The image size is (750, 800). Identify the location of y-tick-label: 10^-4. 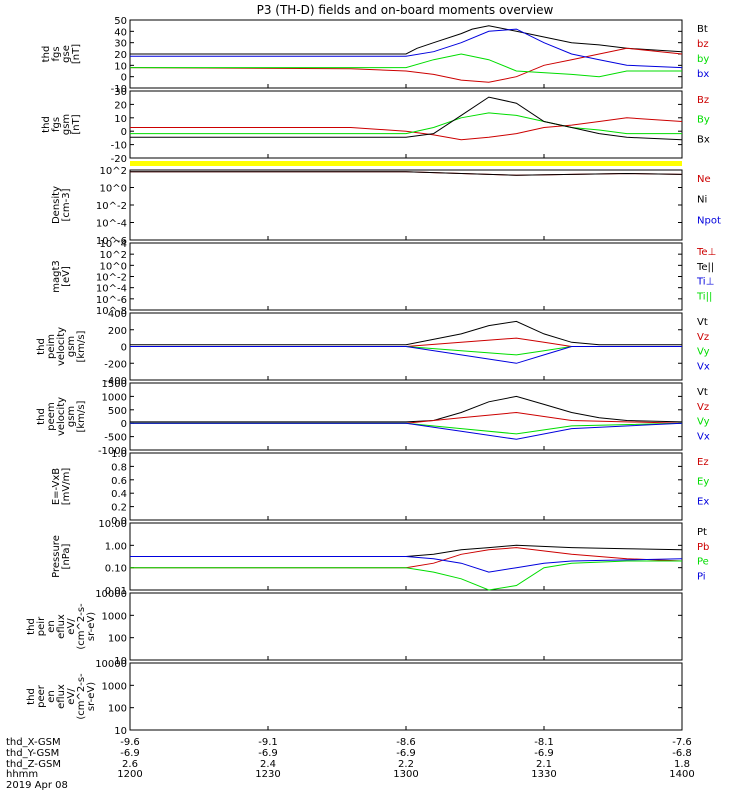
(111, 289).